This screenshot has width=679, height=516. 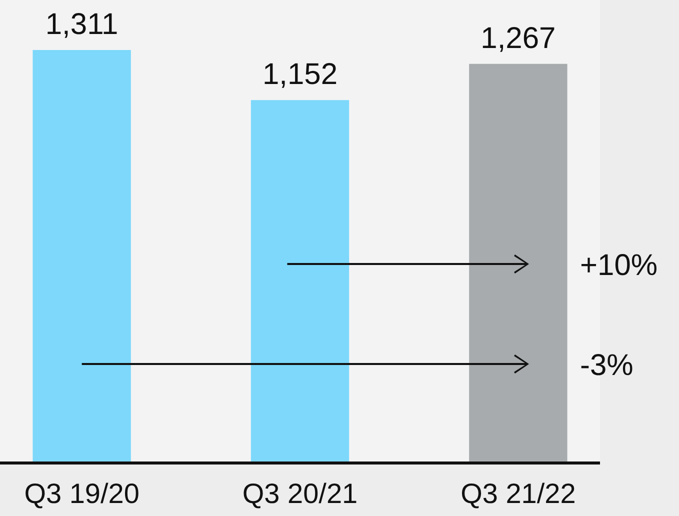 I want to click on x-tick-label: Q3 19/20, so click(x=82, y=493).